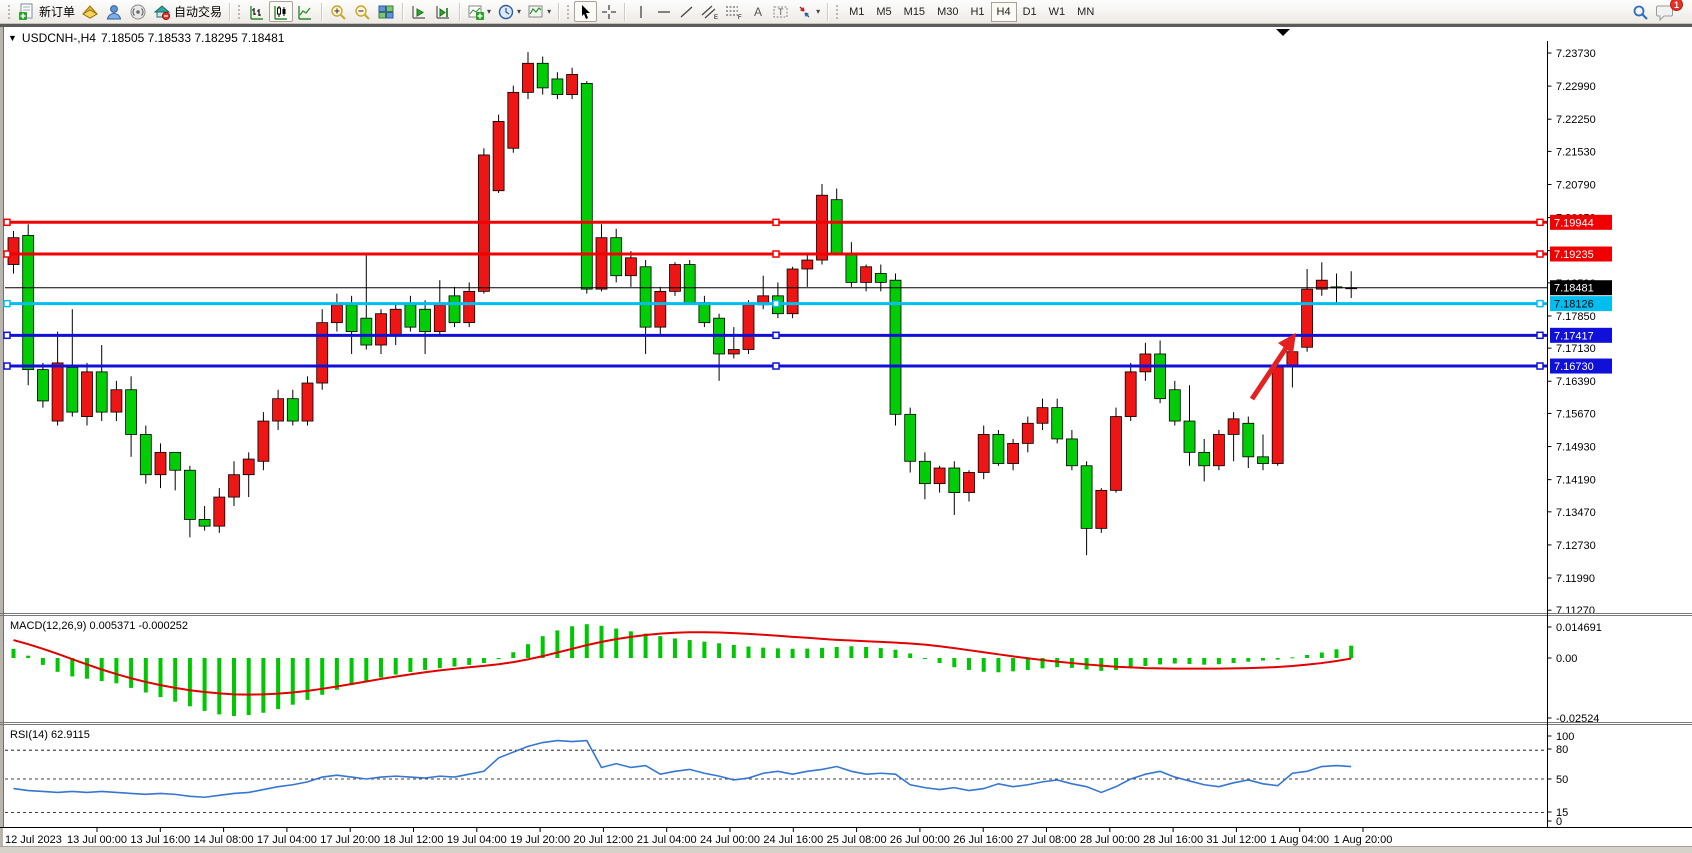 The height and width of the screenshot is (853, 1692). I want to click on search-button, so click(1640, 11).